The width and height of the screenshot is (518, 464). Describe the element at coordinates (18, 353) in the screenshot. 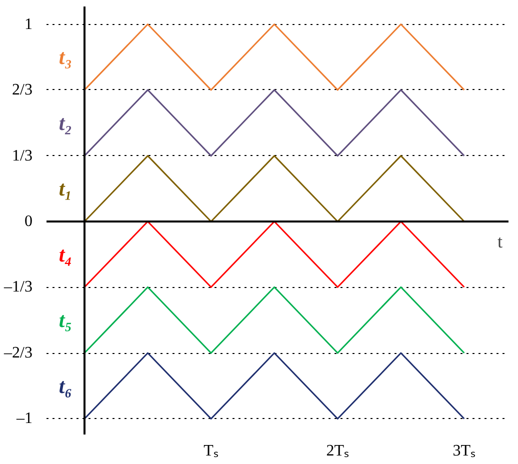

I see `y-tick-label: –2/3` at that location.